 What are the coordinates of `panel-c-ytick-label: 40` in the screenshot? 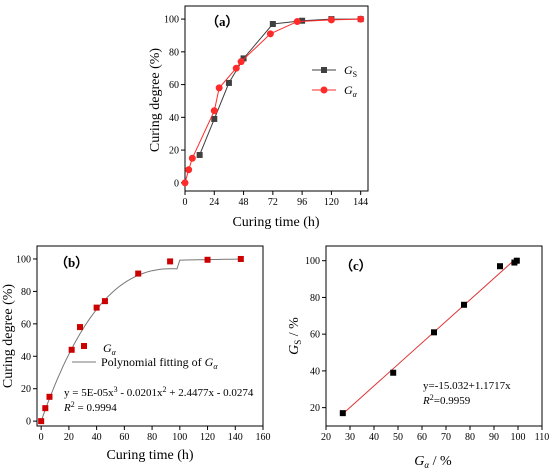 It's located at (315, 371).